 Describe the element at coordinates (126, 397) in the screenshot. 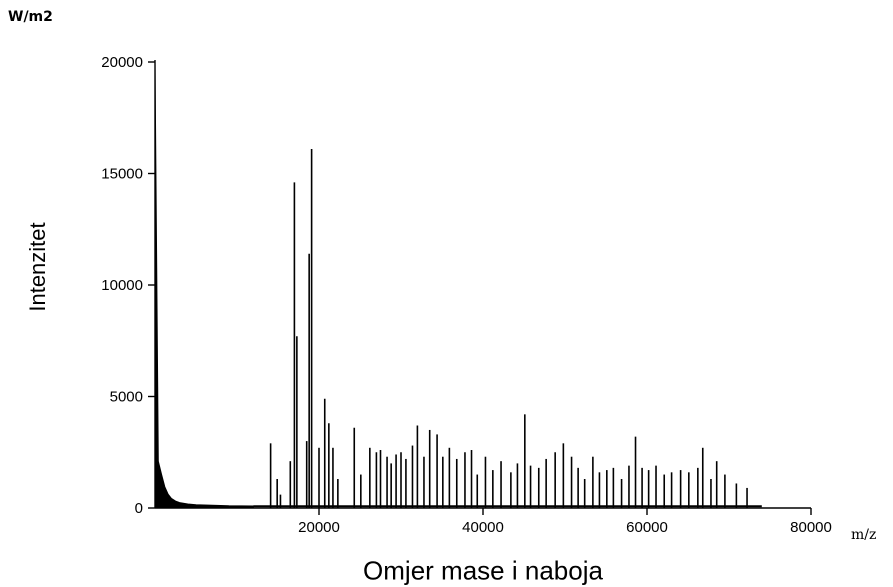

I see `y-tick-label: 5000` at that location.